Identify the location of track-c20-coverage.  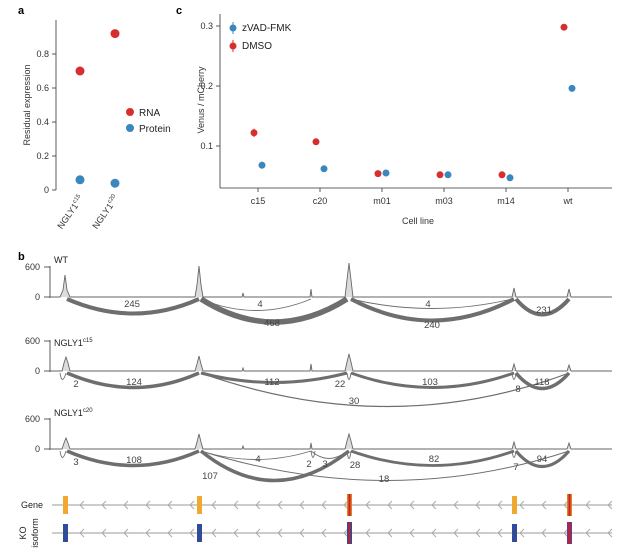
(331, 441).